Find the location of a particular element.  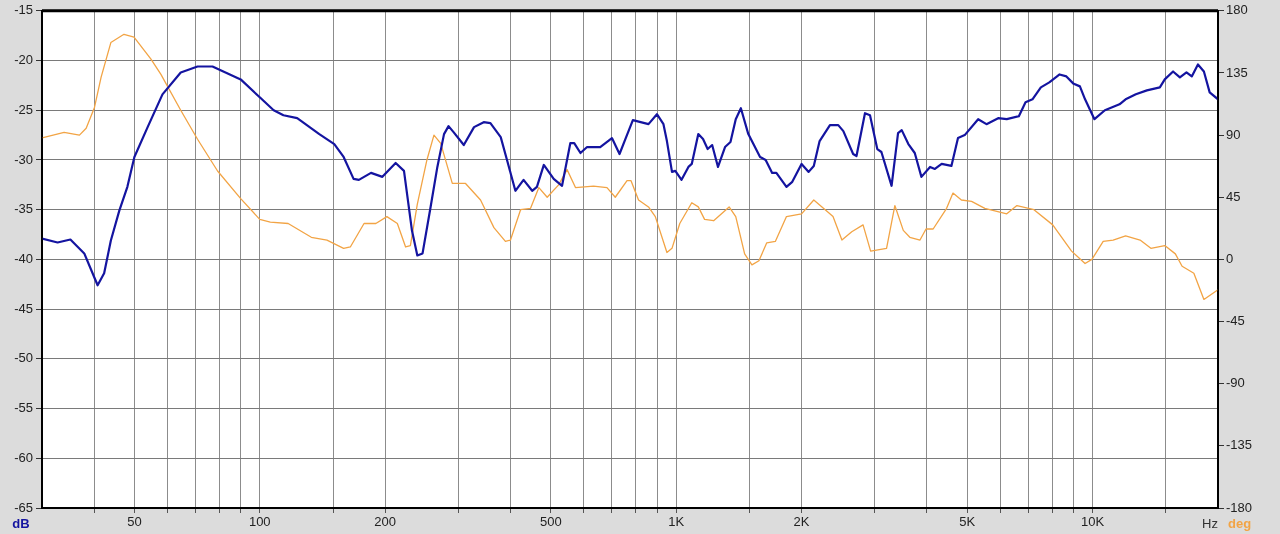

y2-tick-label: 90 is located at coordinates (1233, 134).